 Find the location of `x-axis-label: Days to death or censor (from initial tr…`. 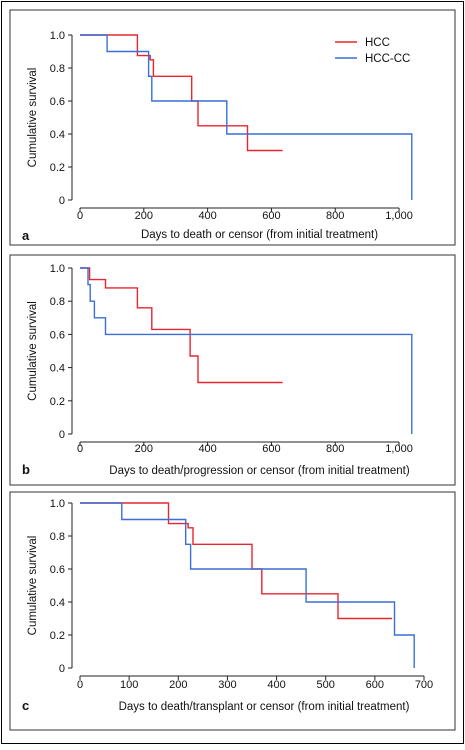

x-axis-label: Days to death or censor (from initial tr… is located at coordinates (259, 235).